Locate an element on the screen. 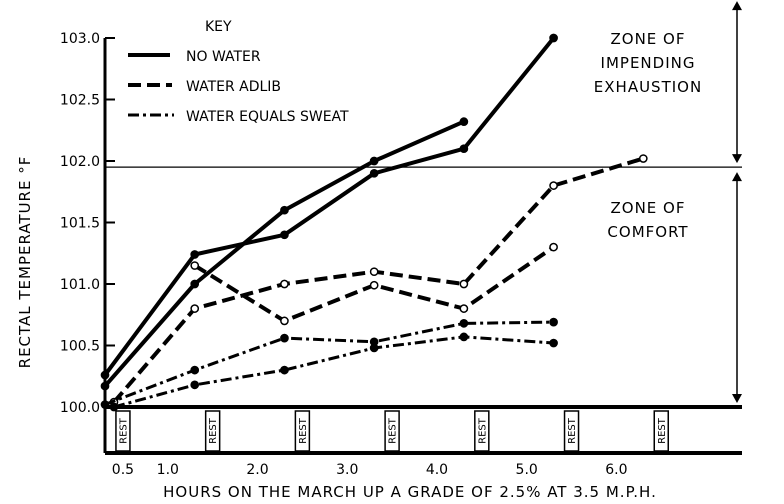 The image size is (784, 504). x-tick-label: 1.0 is located at coordinates (168, 470).